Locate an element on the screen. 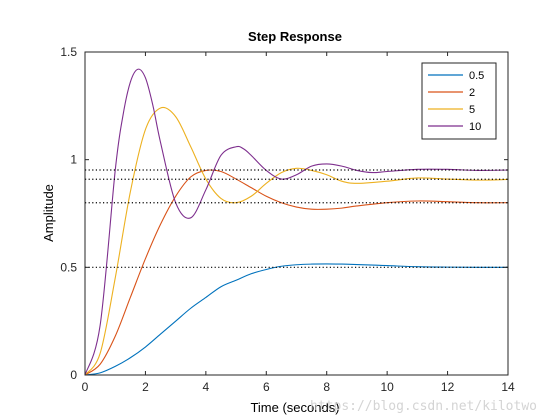 The image size is (560, 420). legend-label: 5 is located at coordinates (472, 110).